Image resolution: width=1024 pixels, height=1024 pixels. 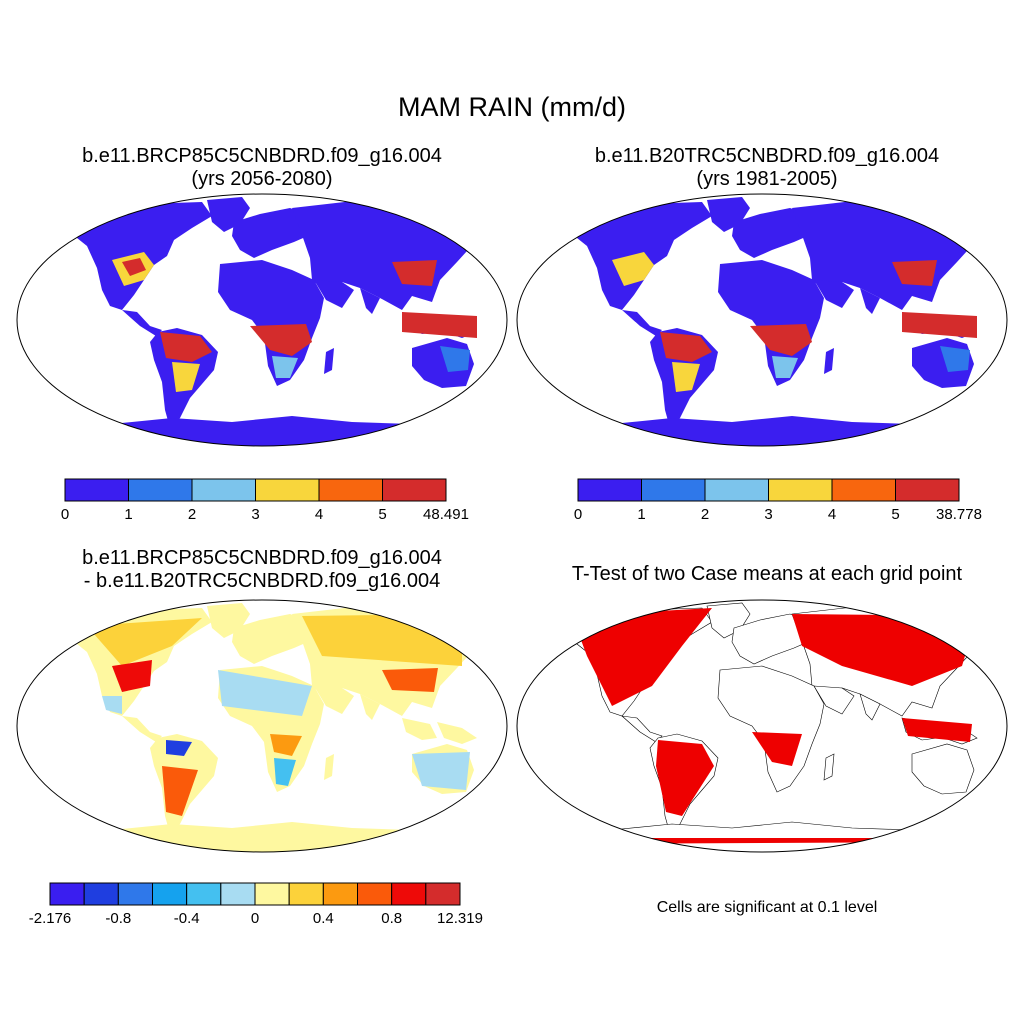 What do you see at coordinates (118, 918) in the screenshot?
I see `colorbar-tick-label: -0.8` at bounding box center [118, 918].